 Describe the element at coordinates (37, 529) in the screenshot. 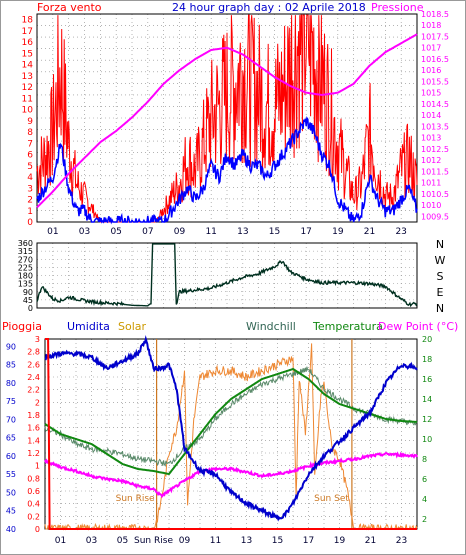

I see `rain-y-tick-label: 0` at that location.